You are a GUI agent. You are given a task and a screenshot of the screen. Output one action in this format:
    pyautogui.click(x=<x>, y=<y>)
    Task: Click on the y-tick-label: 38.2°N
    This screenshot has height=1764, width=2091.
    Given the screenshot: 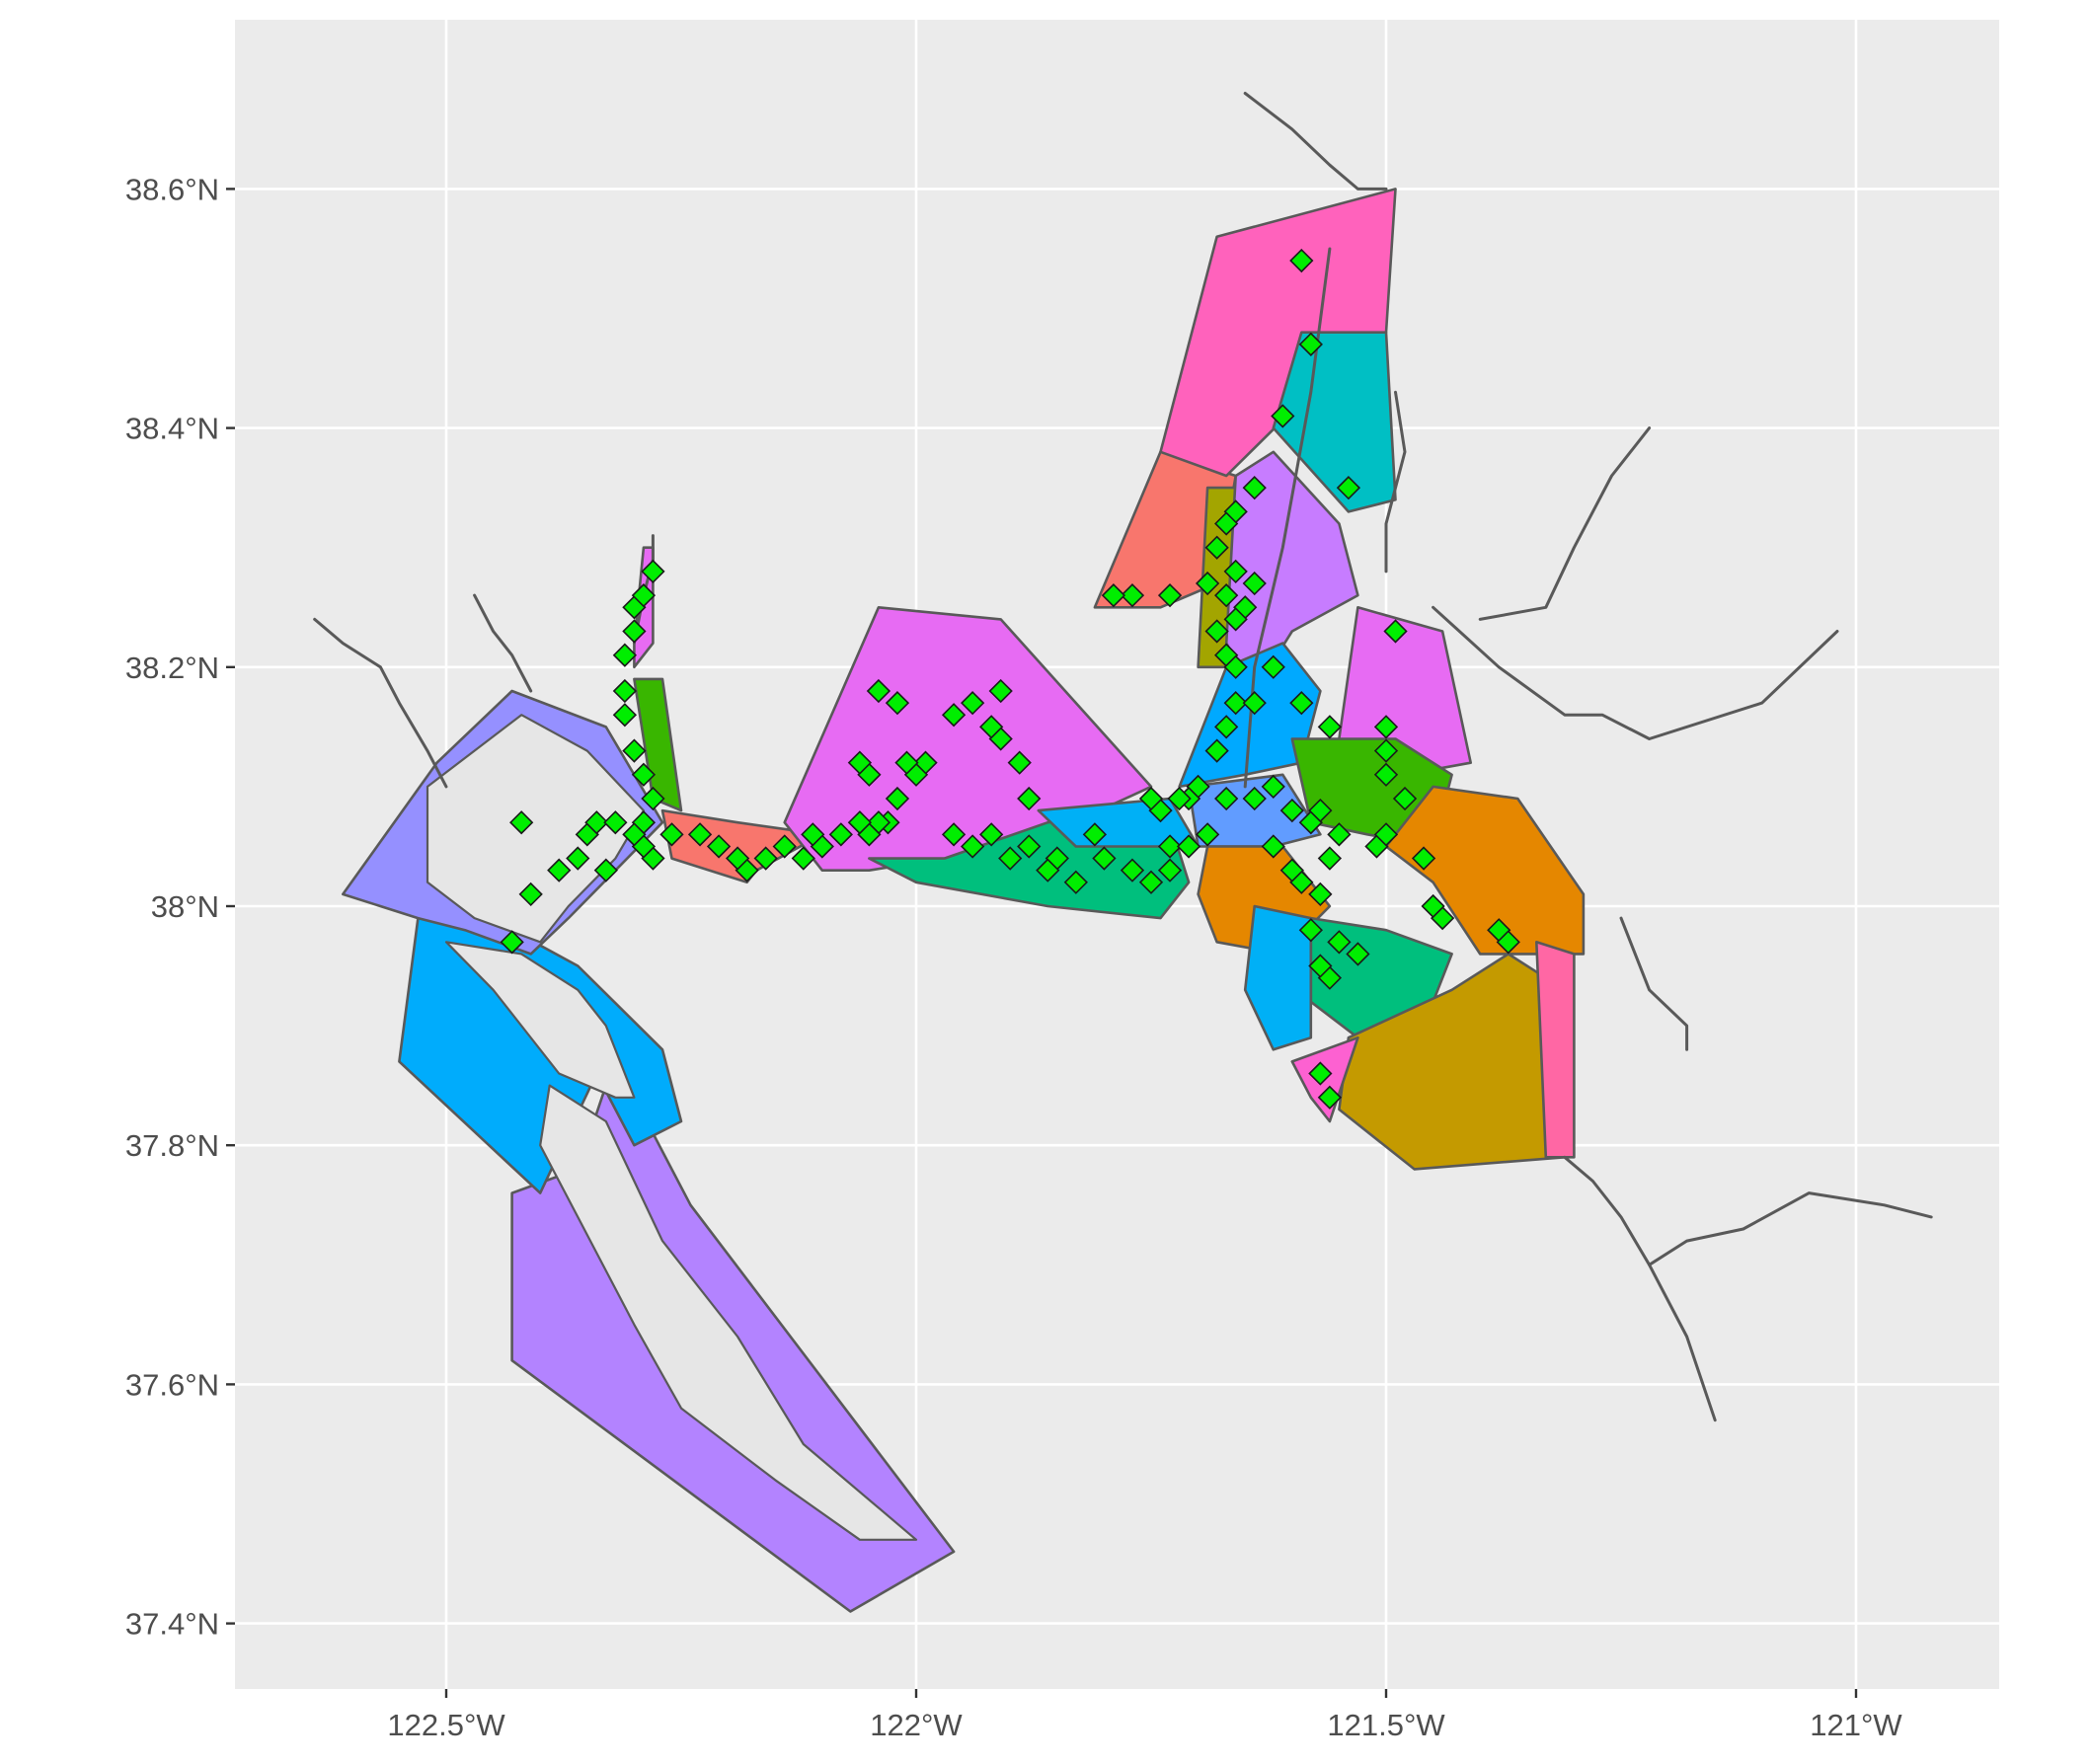 What is the action you would take?
    pyautogui.click(x=172, y=668)
    